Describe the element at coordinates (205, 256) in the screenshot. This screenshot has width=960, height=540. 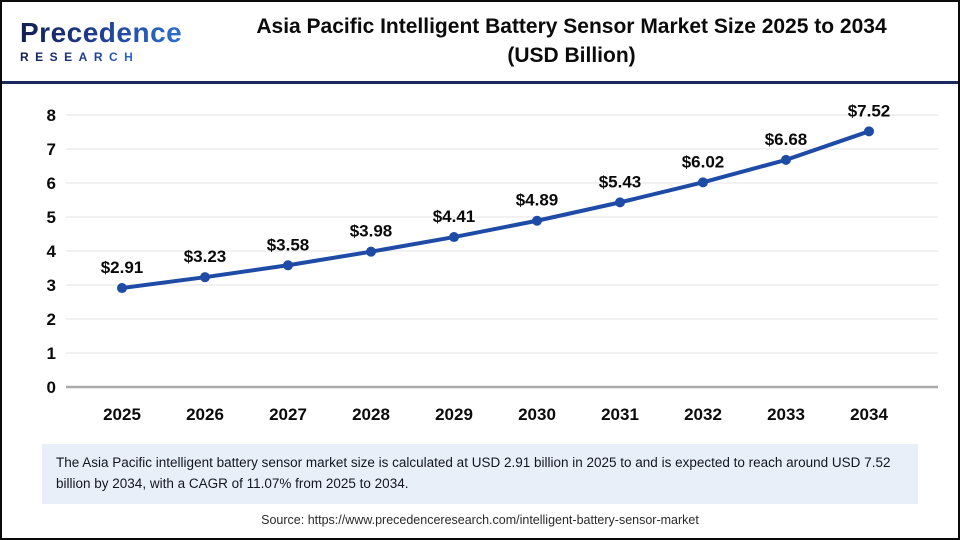
I see `data-label-2026: $3.23` at that location.